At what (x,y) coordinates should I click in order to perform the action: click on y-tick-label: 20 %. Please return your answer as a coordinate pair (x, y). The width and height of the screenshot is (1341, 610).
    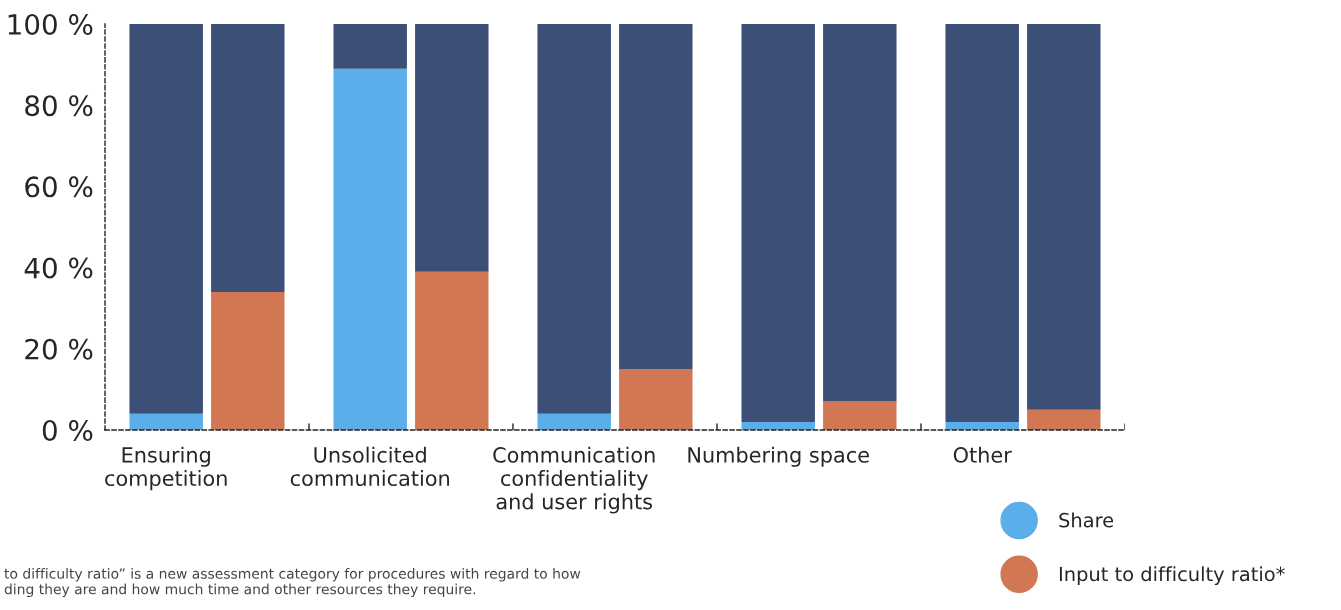
    Looking at the image, I should click on (59, 349).